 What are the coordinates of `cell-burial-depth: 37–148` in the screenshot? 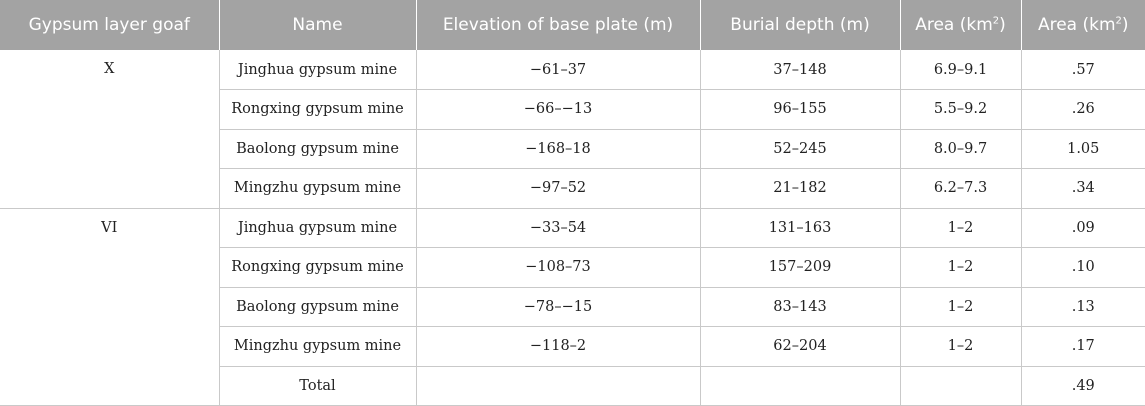 It's located at (800, 70).